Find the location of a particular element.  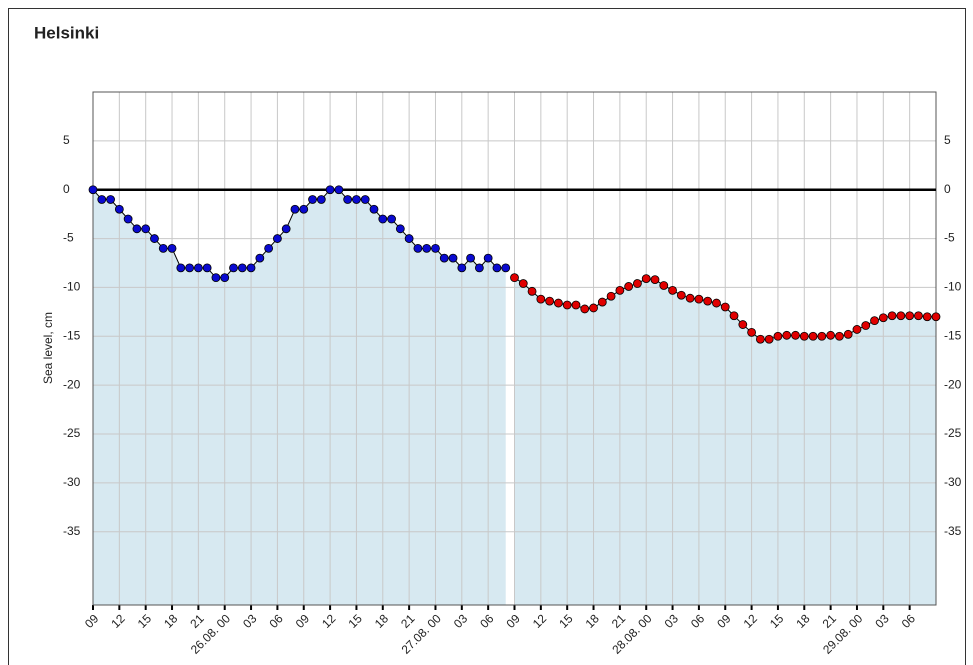

y-tick-label: 5 is located at coordinates (66, 140).